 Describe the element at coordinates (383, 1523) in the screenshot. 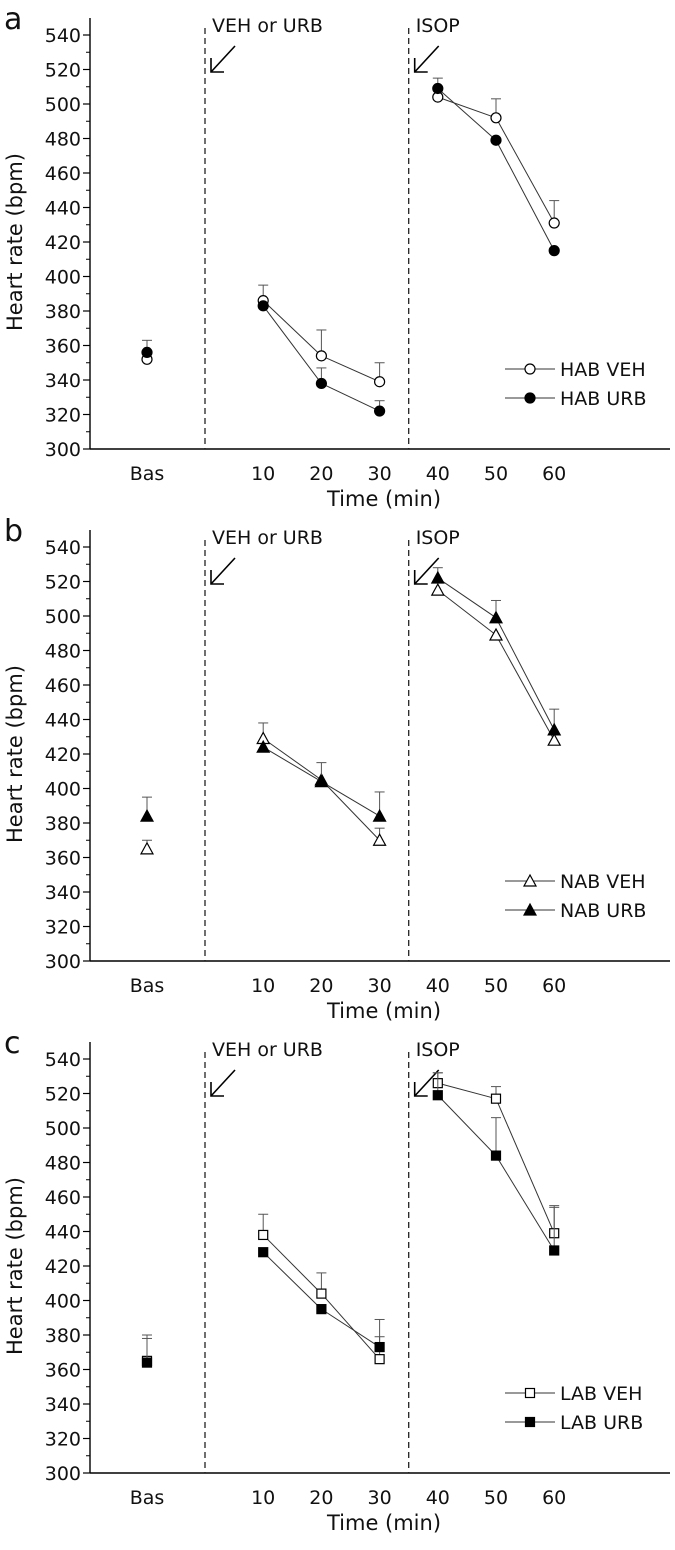

I see `x-axis-label: Time (min)` at that location.